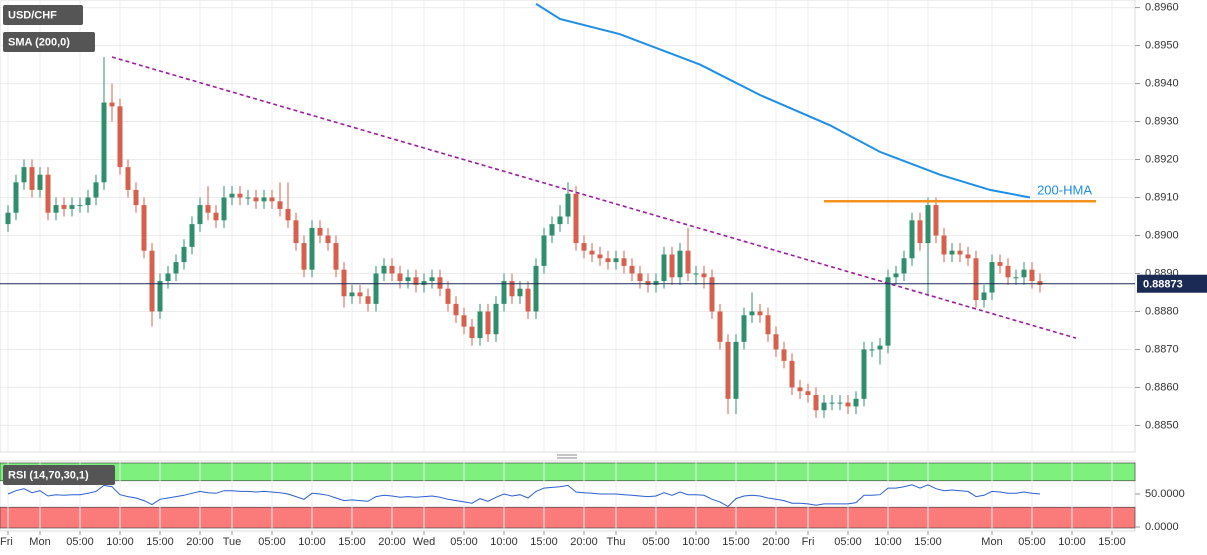 This screenshot has height=555, width=1207. Describe the element at coordinates (1162, 349) in the screenshot. I see `y-tick-label: 0.8870` at that location.